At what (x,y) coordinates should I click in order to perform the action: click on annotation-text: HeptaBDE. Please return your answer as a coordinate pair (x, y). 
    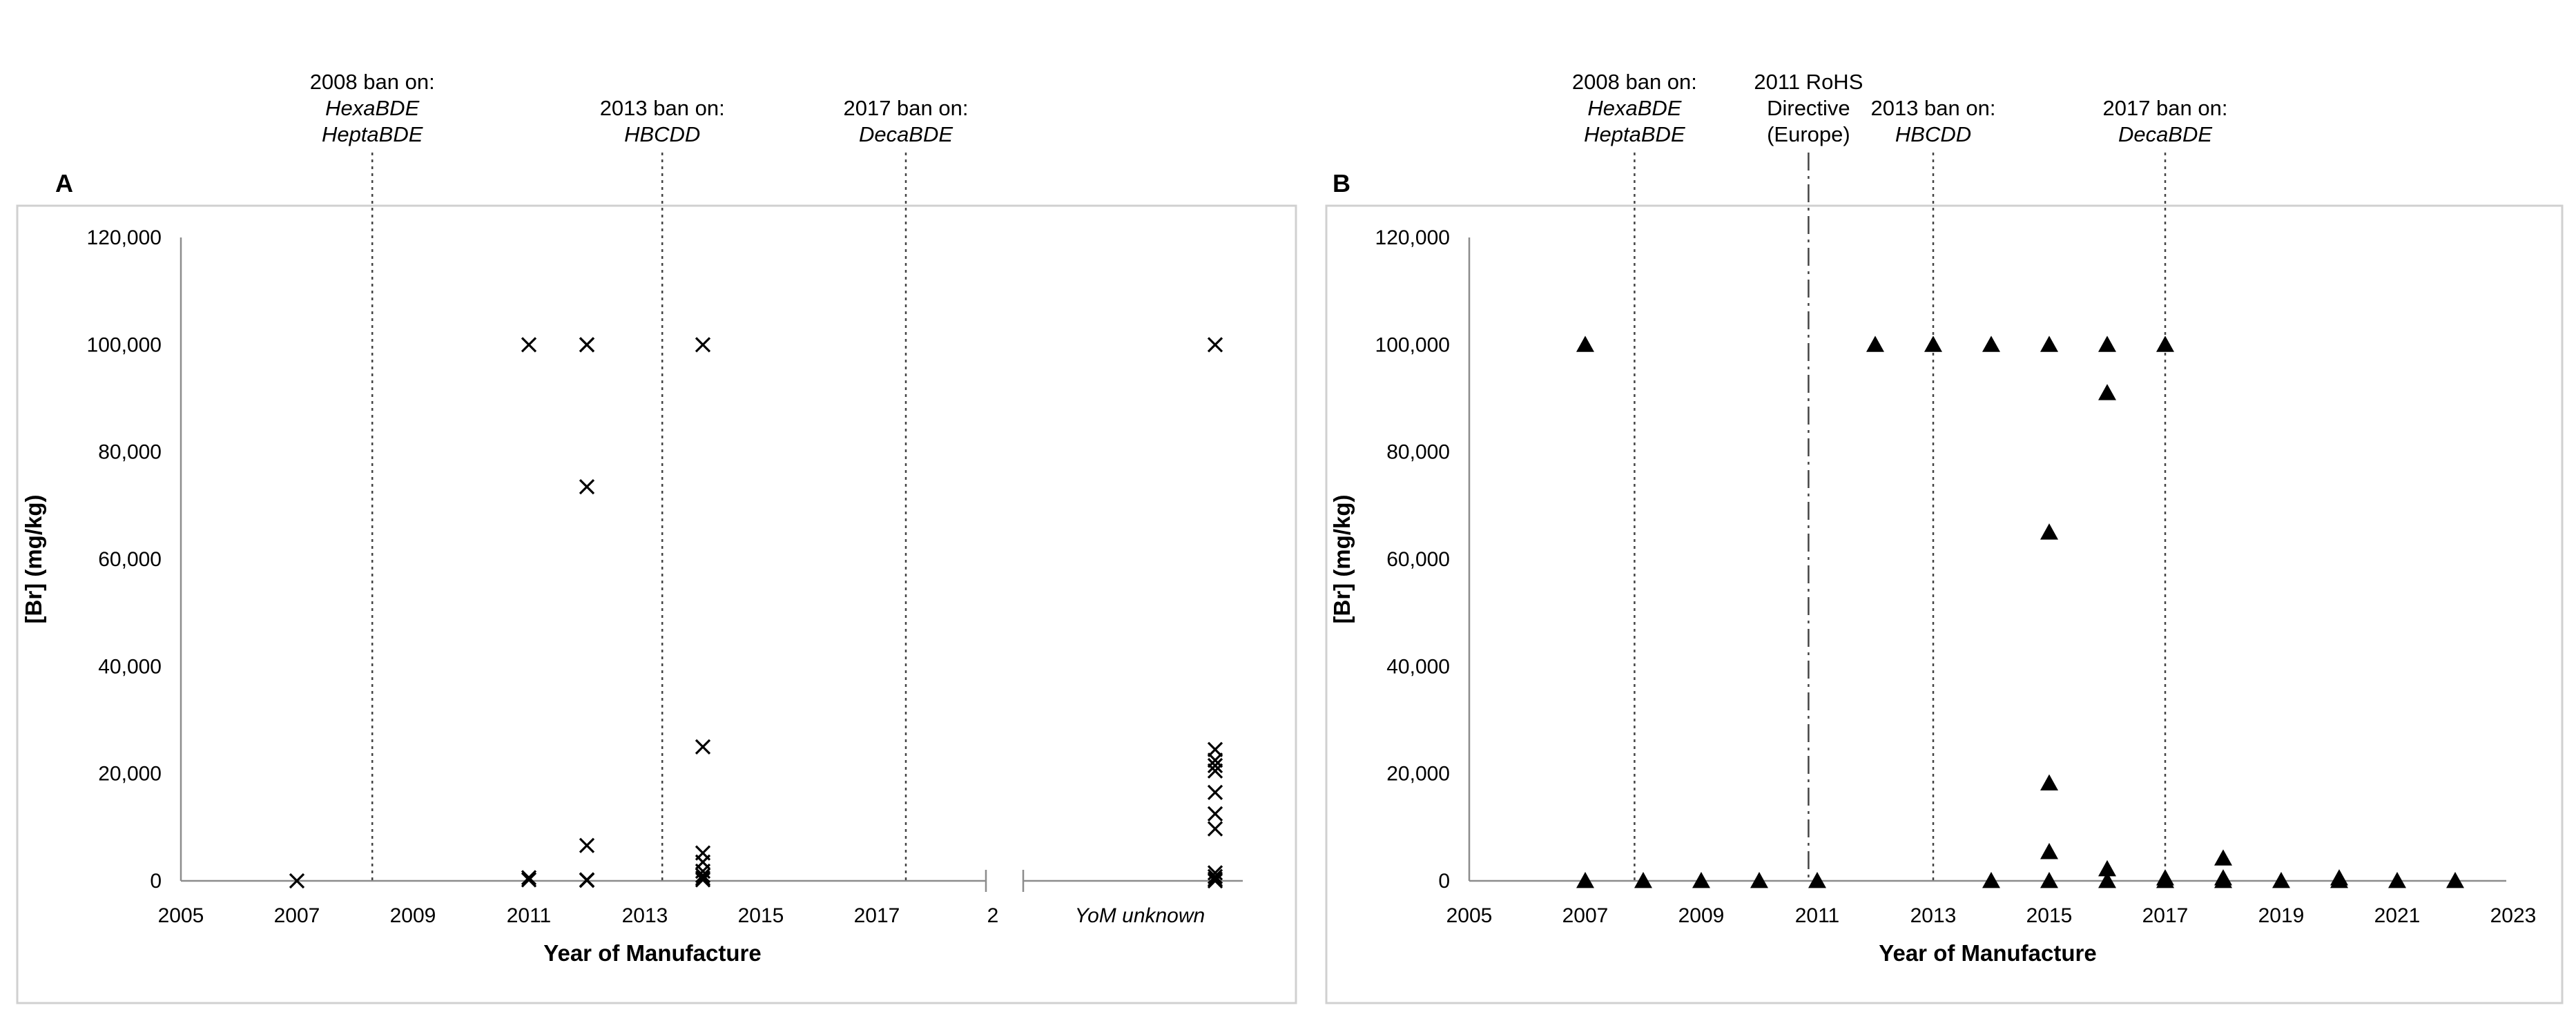
    Looking at the image, I should click on (372, 134).